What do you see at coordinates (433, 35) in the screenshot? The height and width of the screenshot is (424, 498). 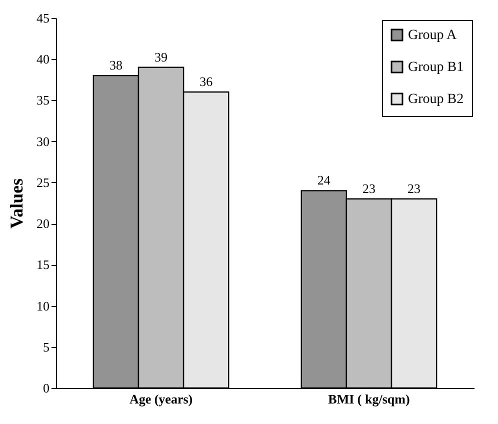 I see `legend-label: Group A` at bounding box center [433, 35].